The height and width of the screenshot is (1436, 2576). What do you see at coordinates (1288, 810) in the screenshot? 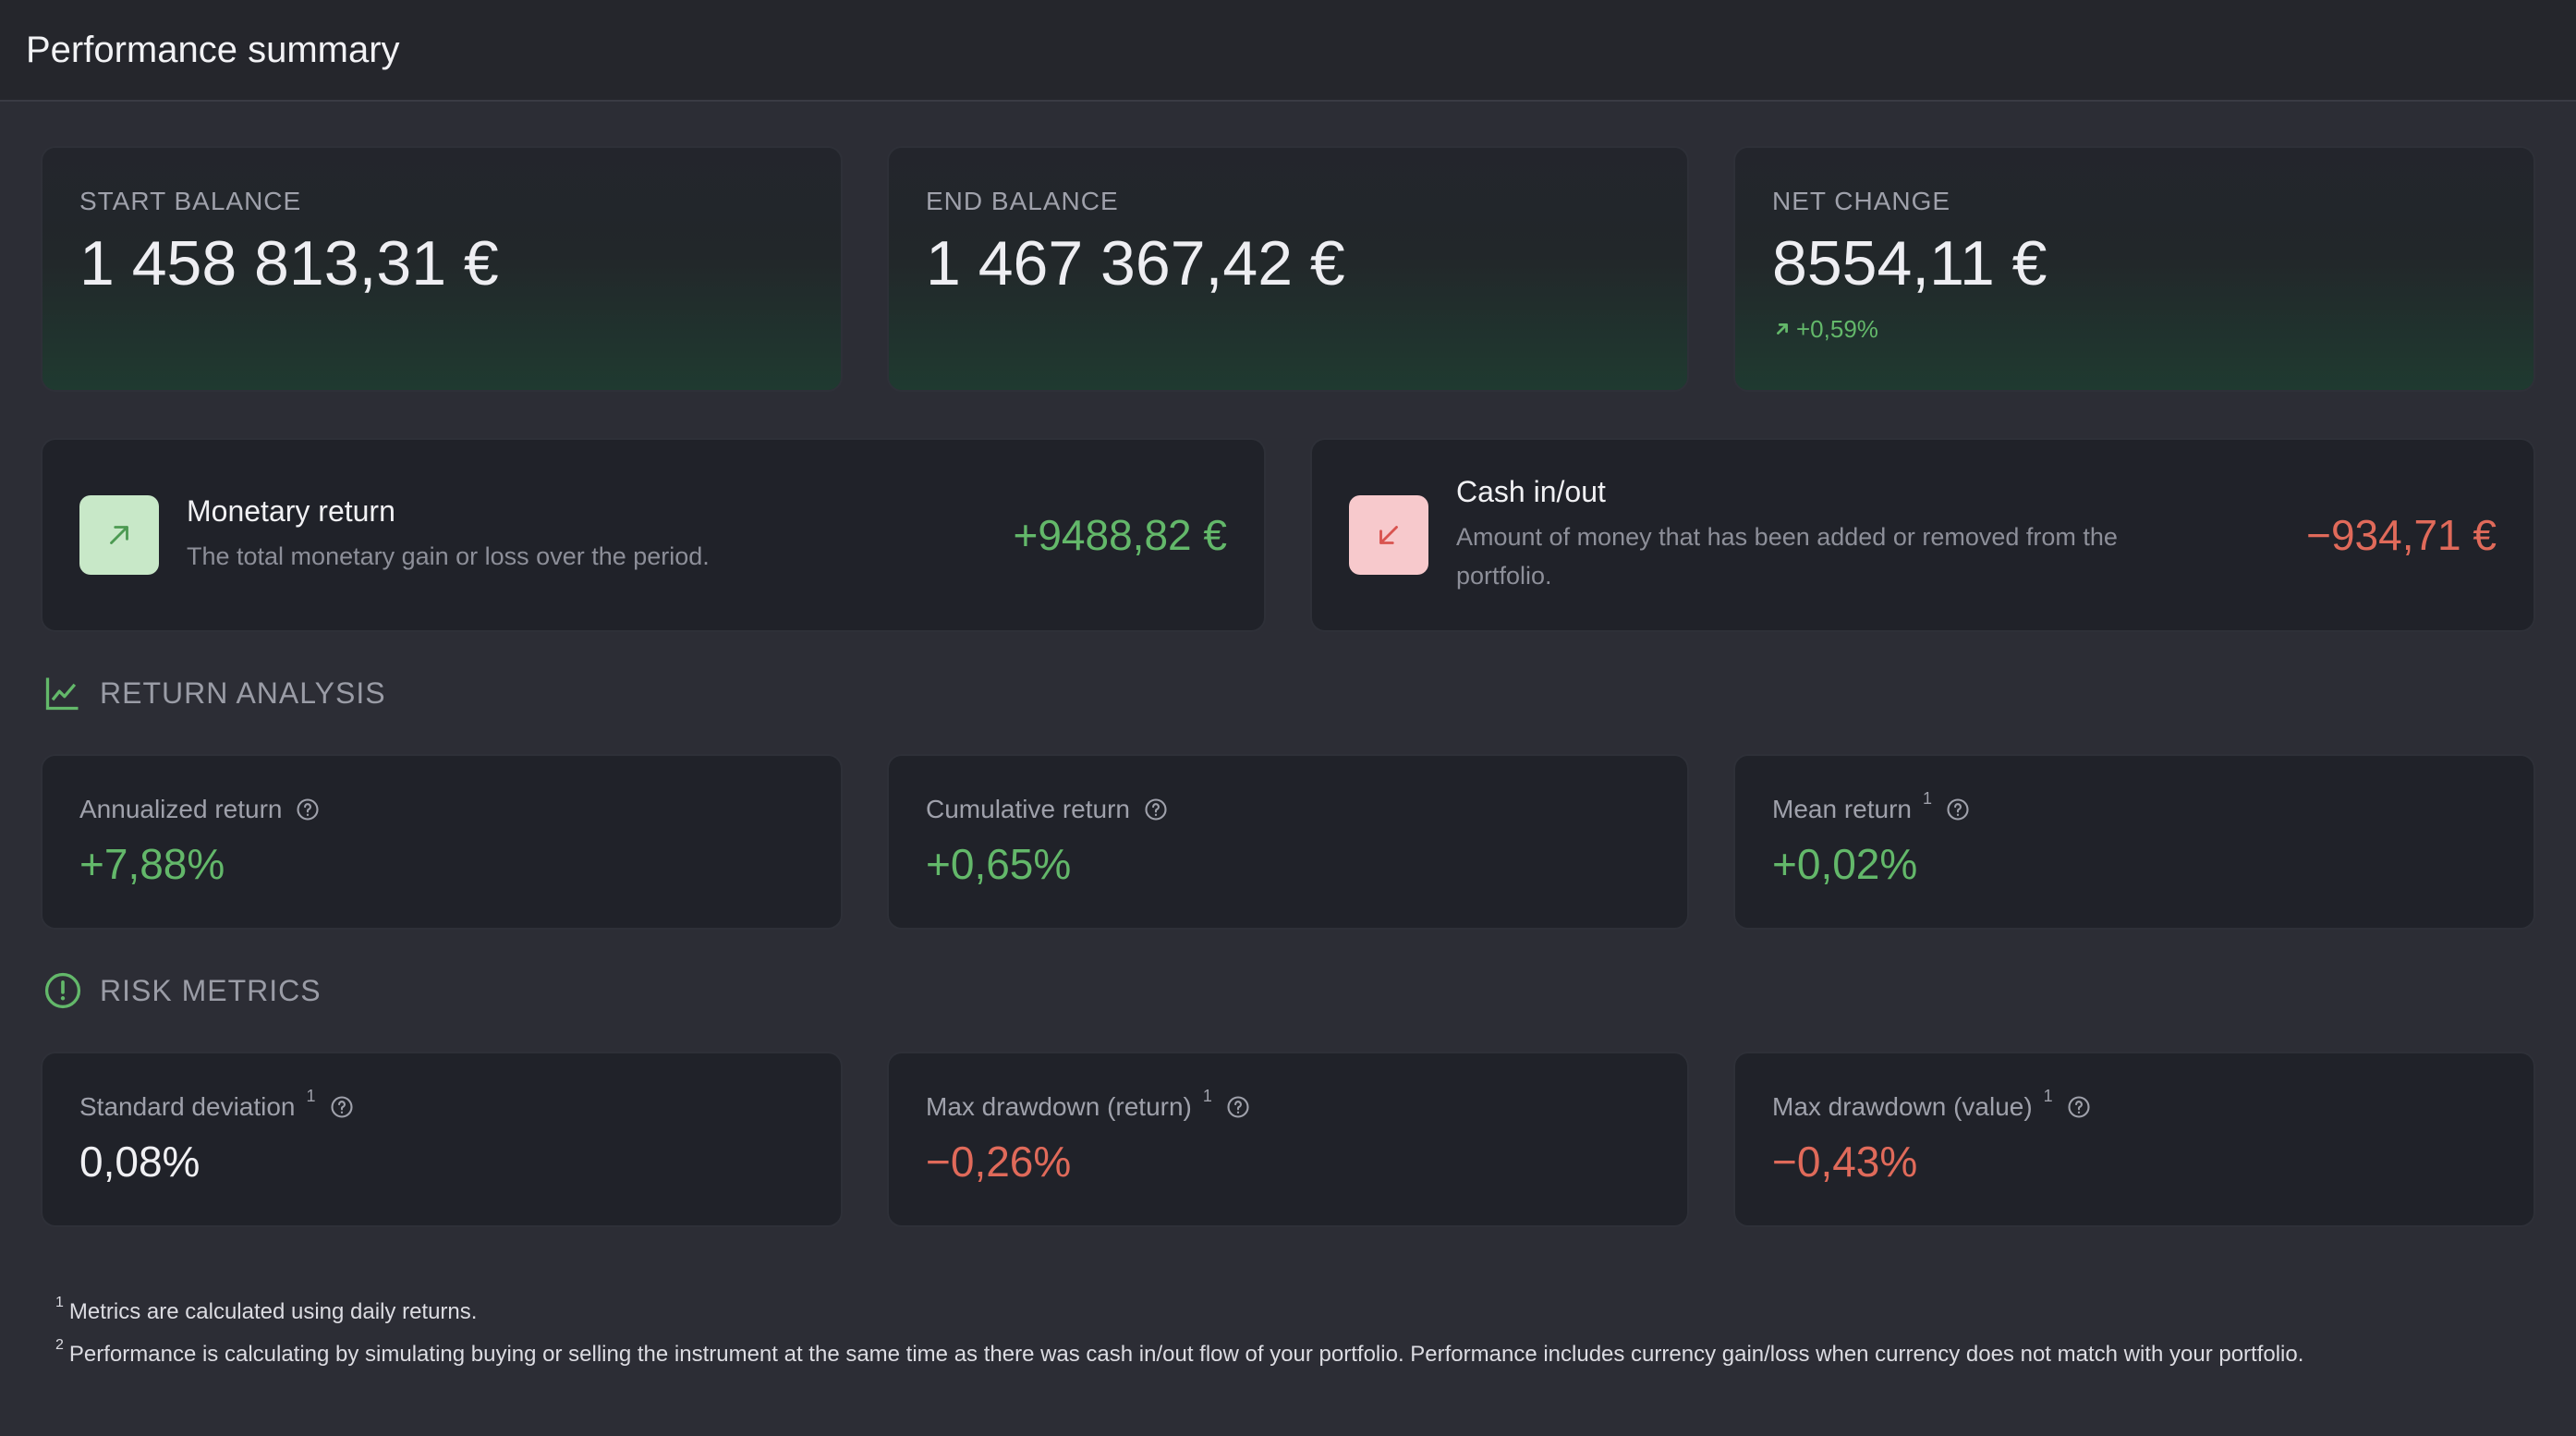
I see `cumulative-return-label: Cumulative return` at bounding box center [1288, 810].